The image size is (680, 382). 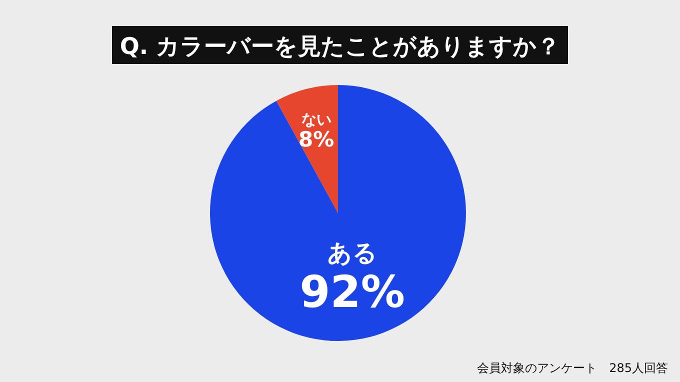 I want to click on text: 会員対象のアンケート 285人回答, so click(x=572, y=368).